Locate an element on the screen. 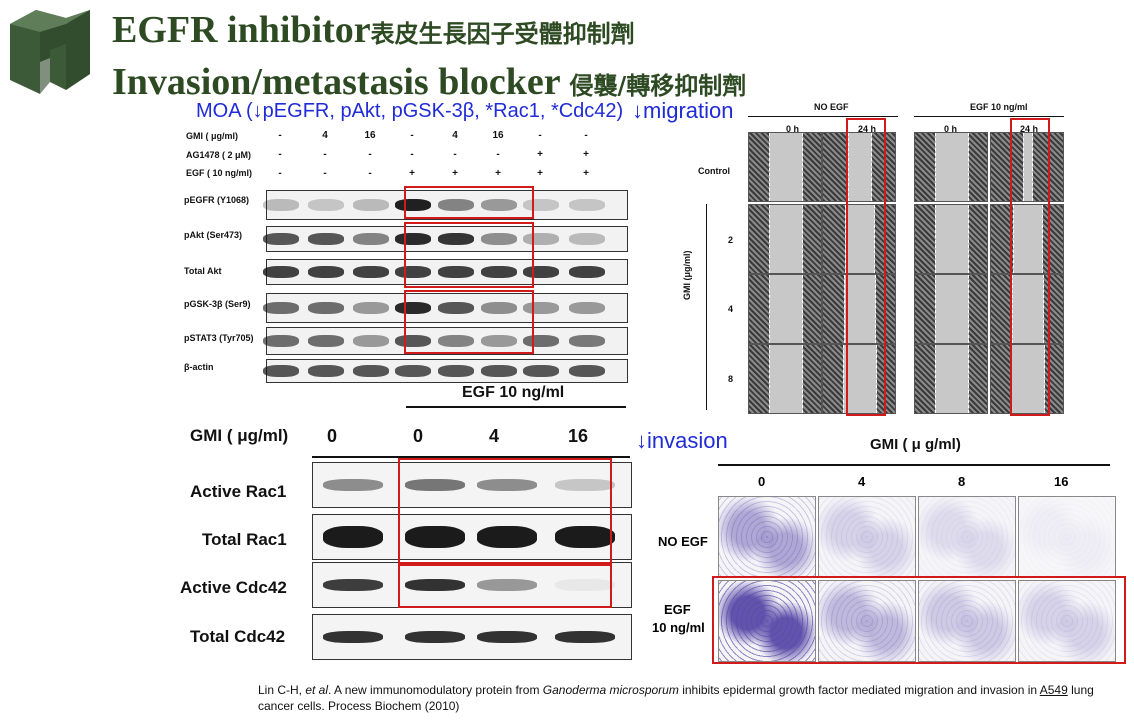  row-label-control: Control is located at coordinates (714, 171).